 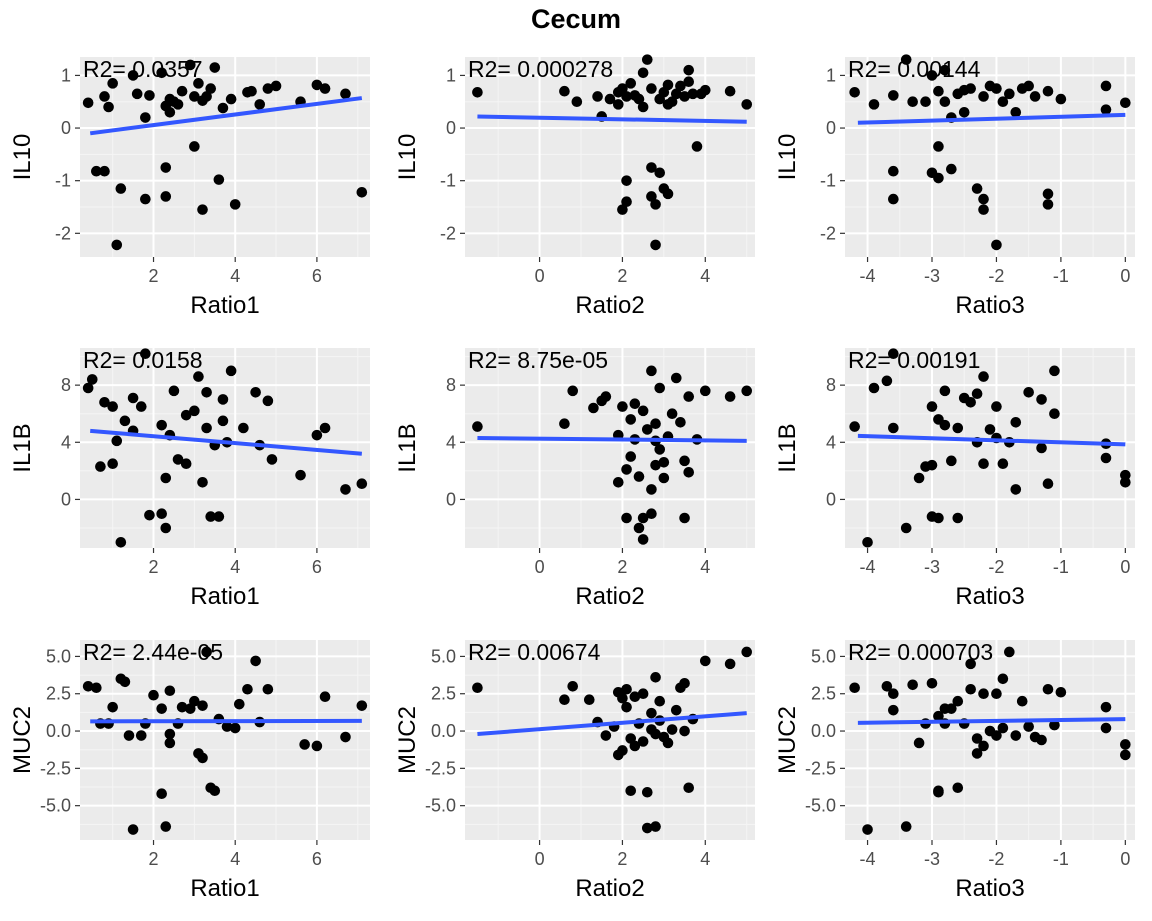 What do you see at coordinates (407, 447) in the screenshot?
I see `y-axis-title: IL1B` at bounding box center [407, 447].